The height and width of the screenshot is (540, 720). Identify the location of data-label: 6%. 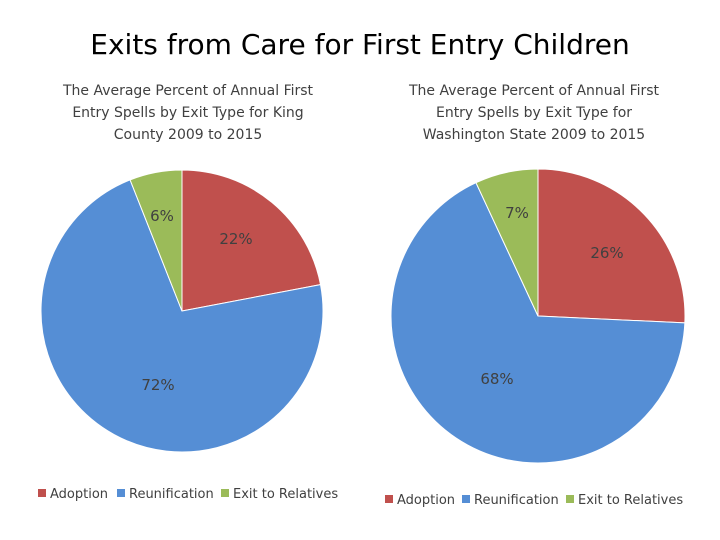
(162, 216).